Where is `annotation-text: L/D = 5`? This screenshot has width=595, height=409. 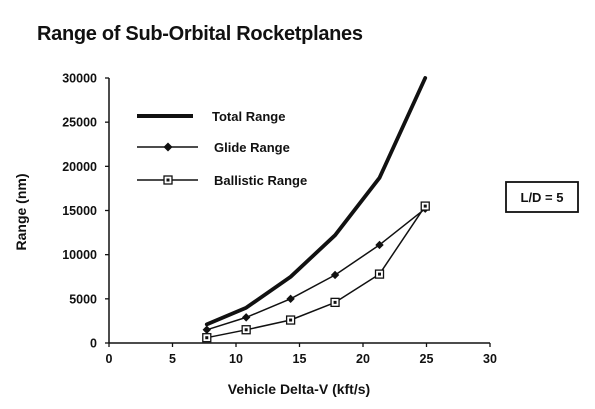 annotation-text: L/D = 5 is located at coordinates (542, 197).